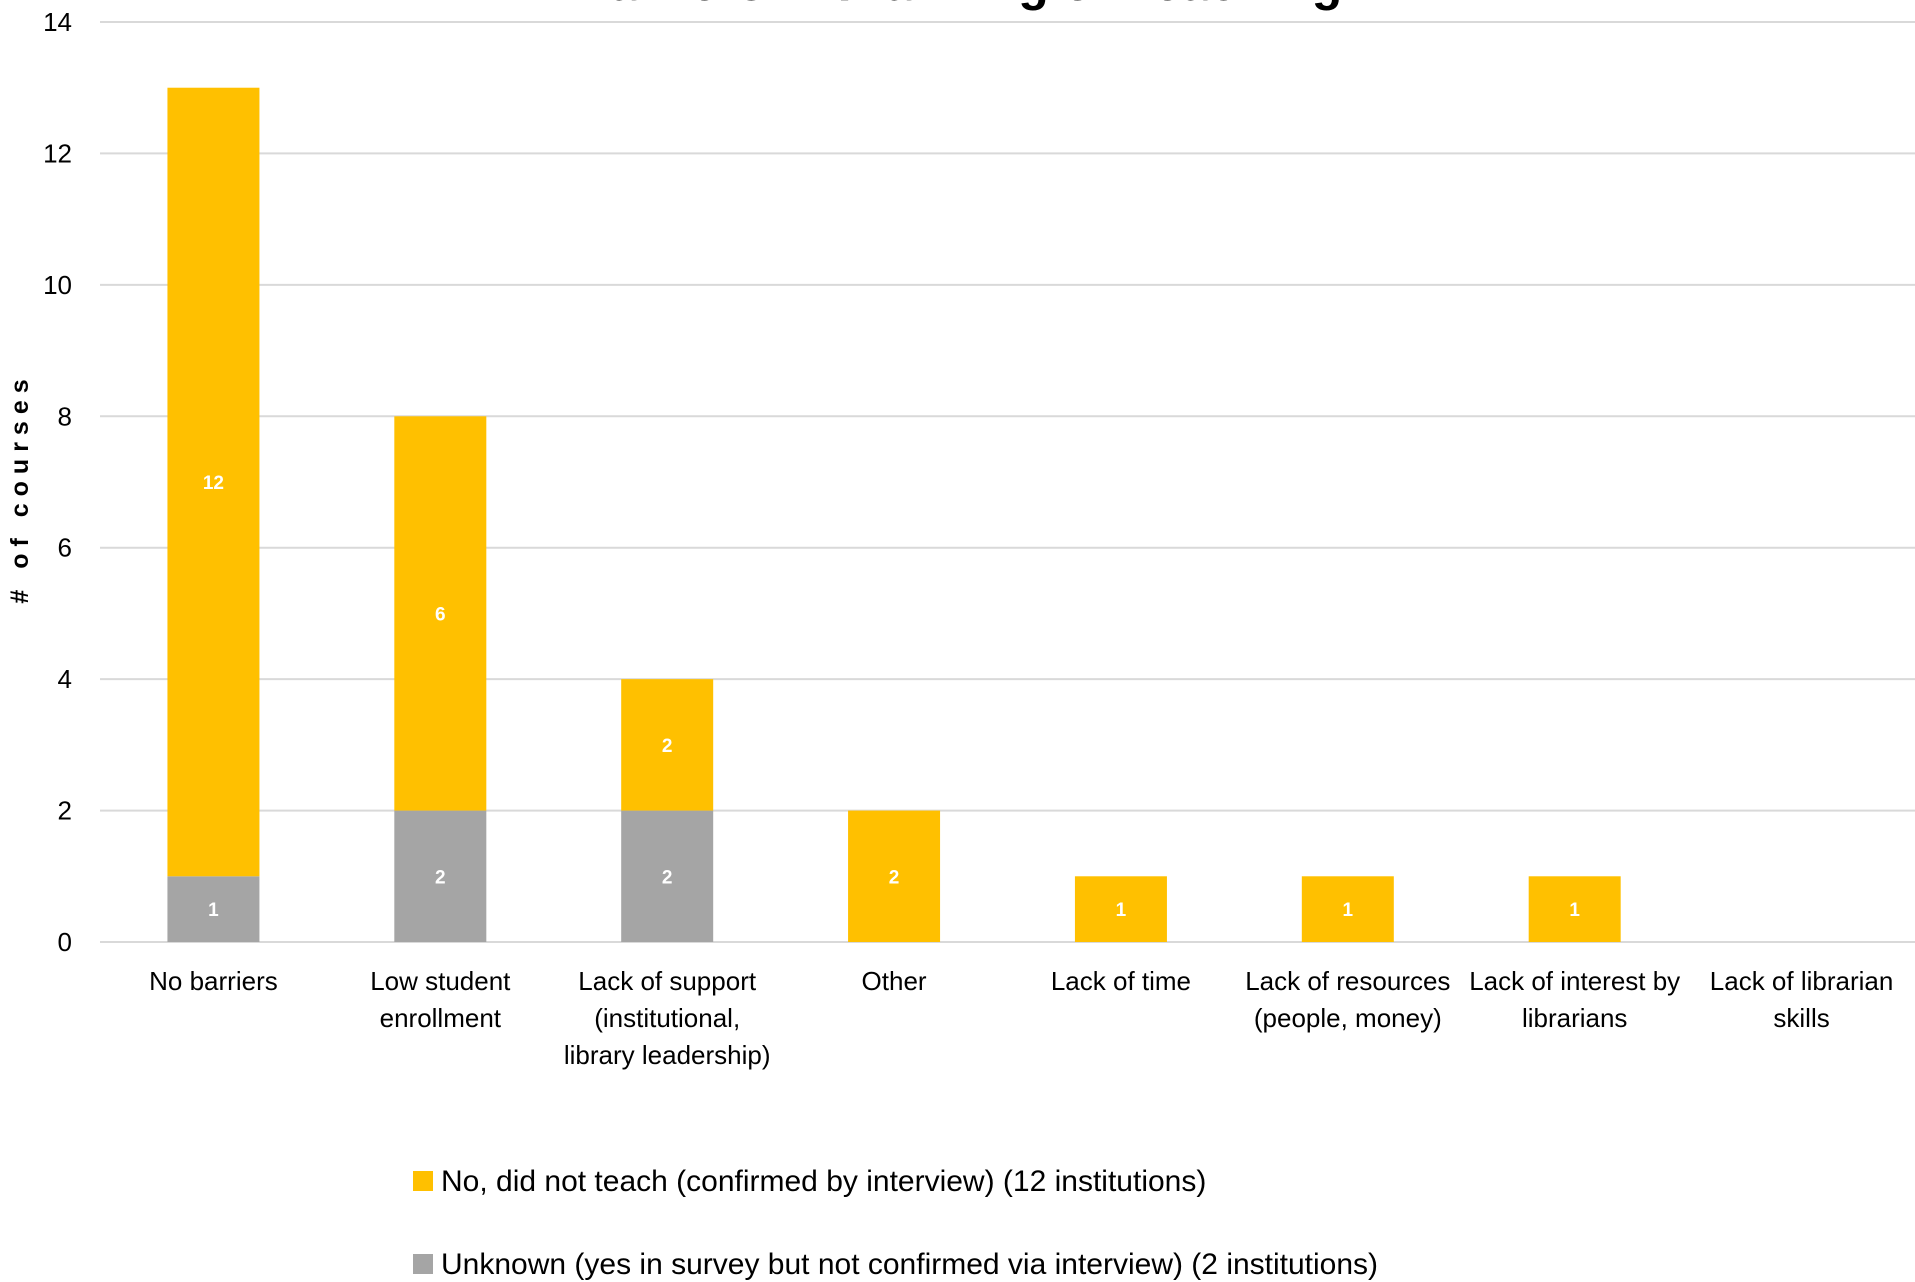 Image resolution: width=1915 pixels, height=1282 pixels. What do you see at coordinates (65, 679) in the screenshot?
I see `y-tick-label: 4` at bounding box center [65, 679].